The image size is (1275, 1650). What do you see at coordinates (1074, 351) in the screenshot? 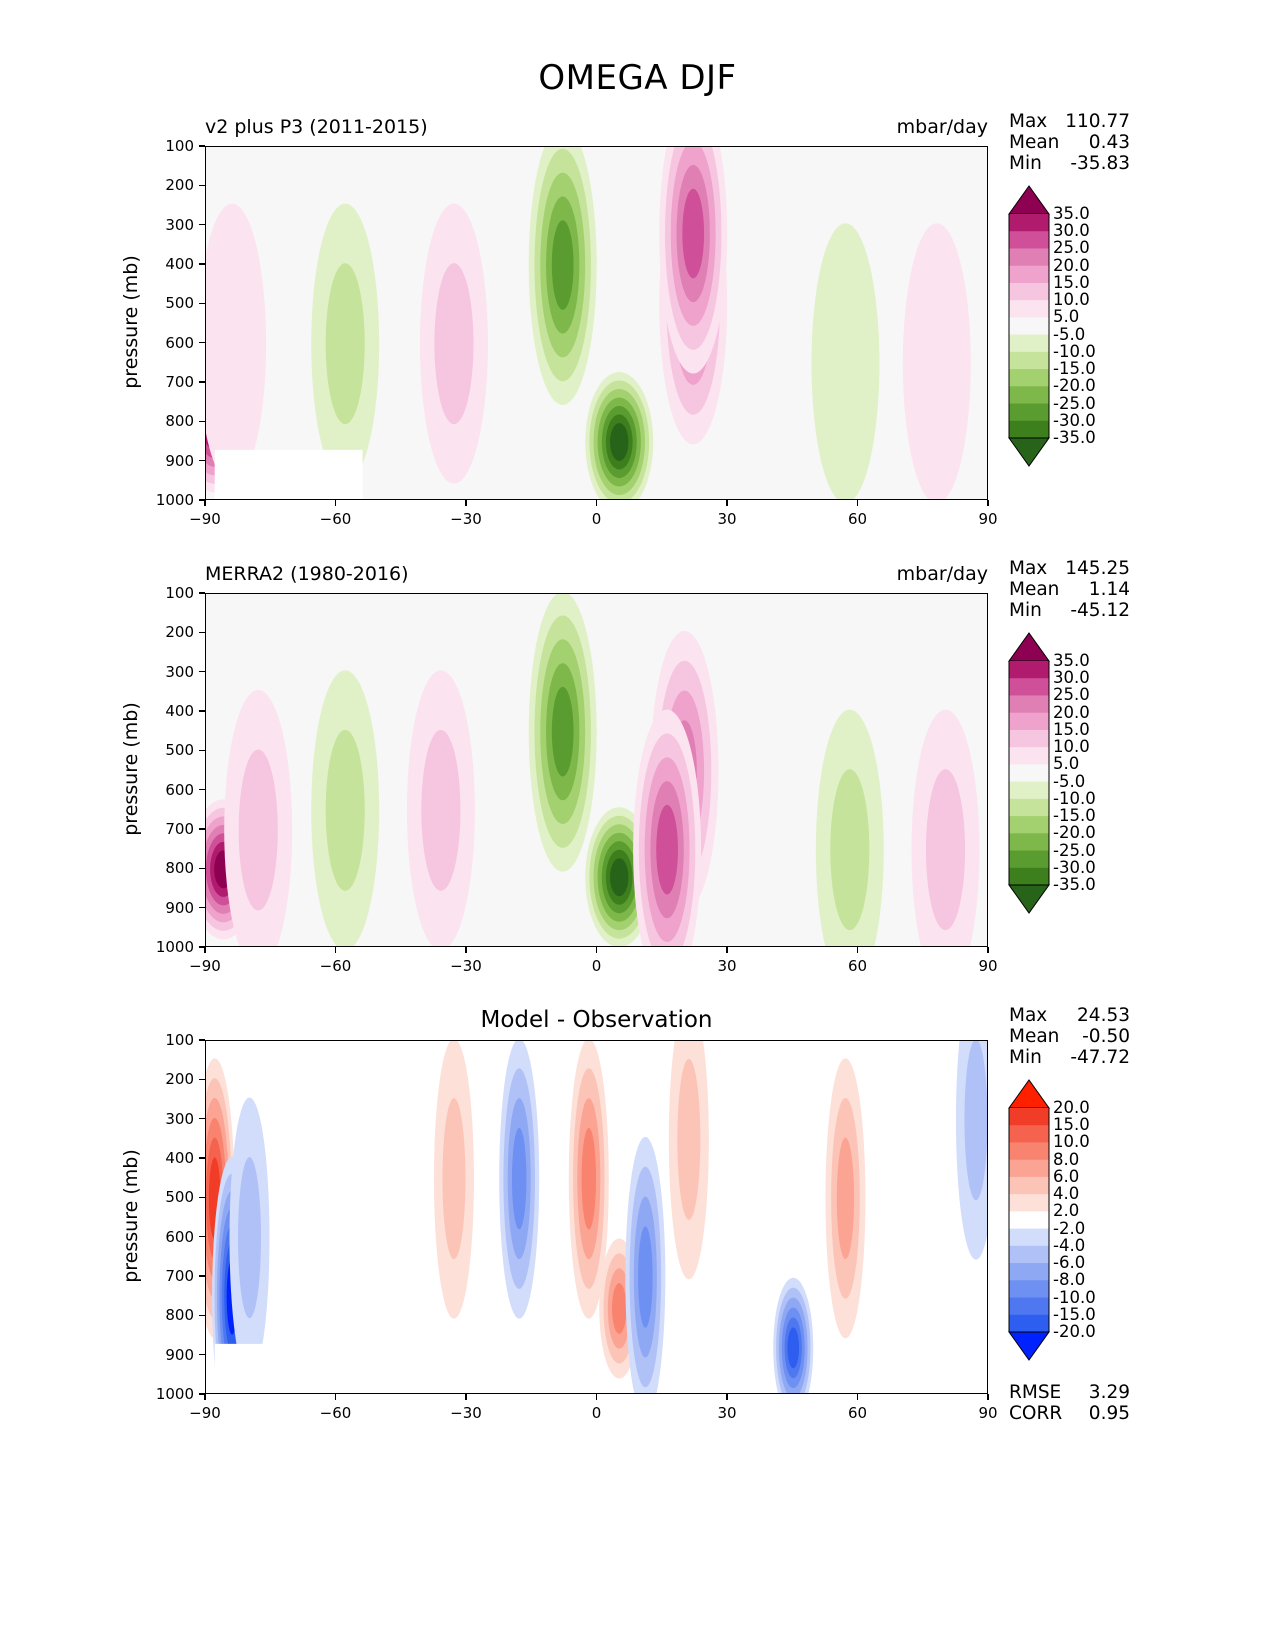
I see `colorbar-label: -10.0` at bounding box center [1074, 351].